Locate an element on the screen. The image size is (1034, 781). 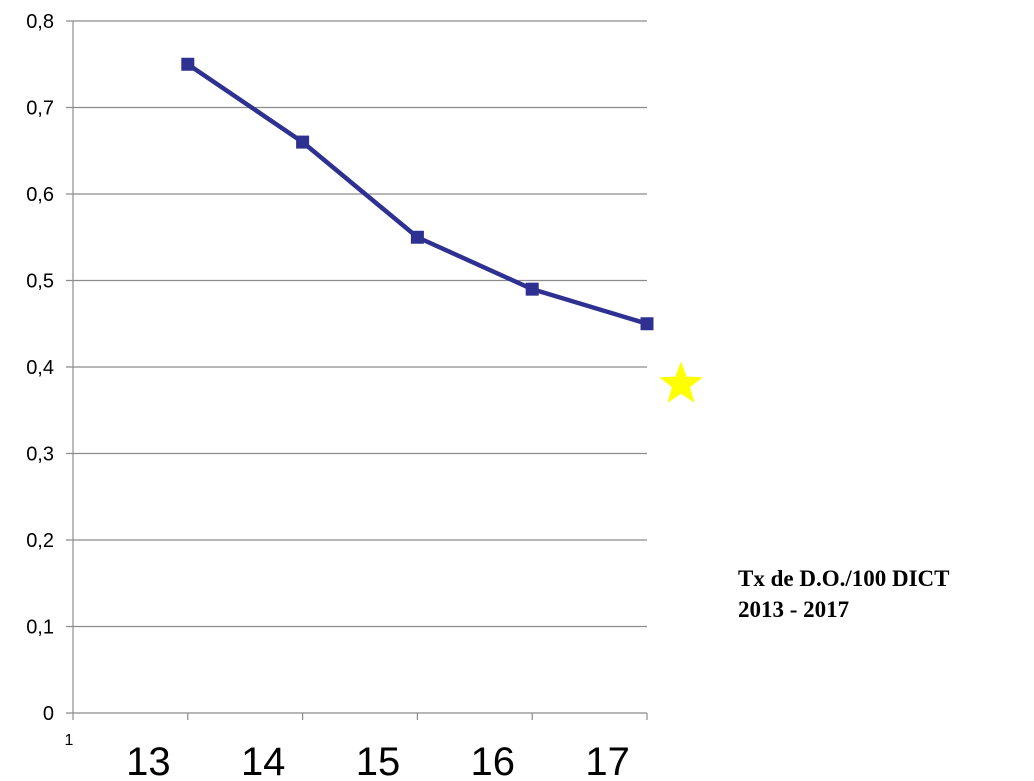
x-tick-label: 1 is located at coordinates (69, 740).